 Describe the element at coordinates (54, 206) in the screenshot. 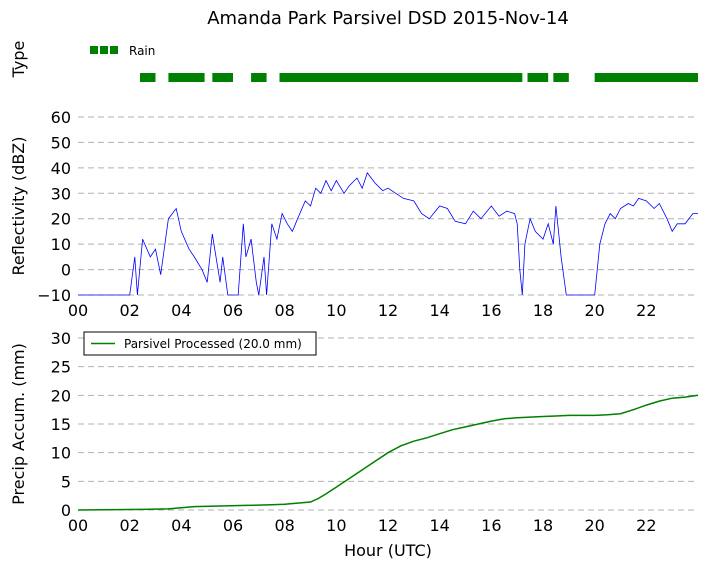

I see `reflectivity-yticks: 60 50 40 30 20 10 0 −10` at that location.